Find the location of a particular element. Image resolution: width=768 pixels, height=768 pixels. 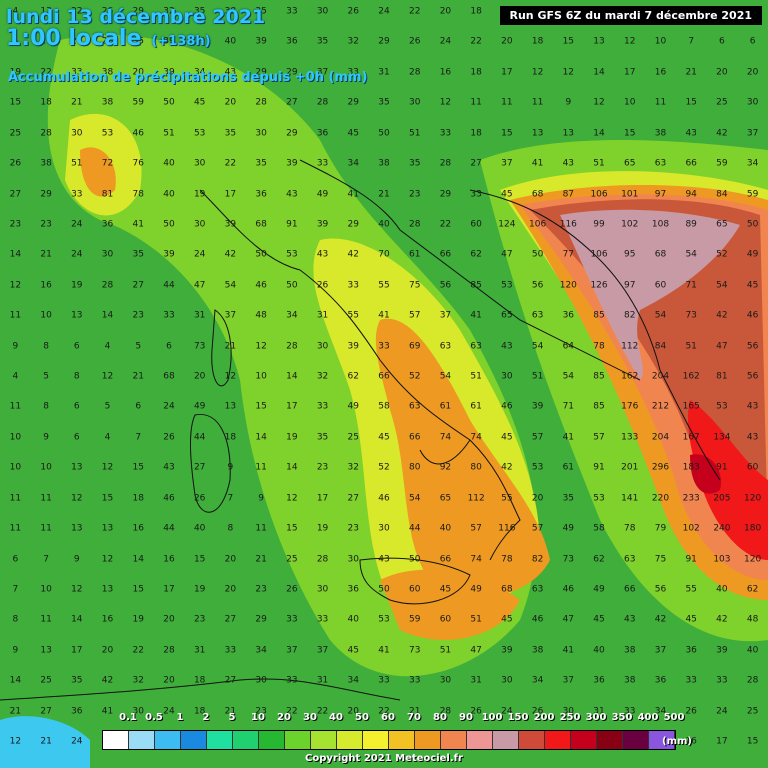

local-time: 1:00 locale is located at coordinates (74, 38).